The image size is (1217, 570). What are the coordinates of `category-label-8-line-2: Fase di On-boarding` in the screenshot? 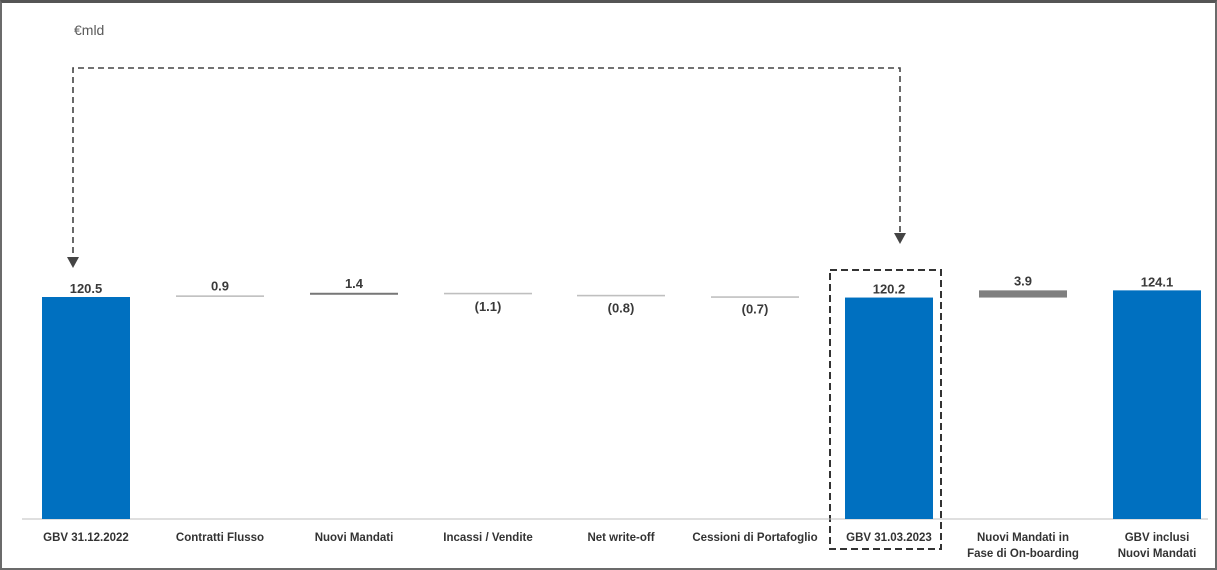 It's located at (1023, 554).